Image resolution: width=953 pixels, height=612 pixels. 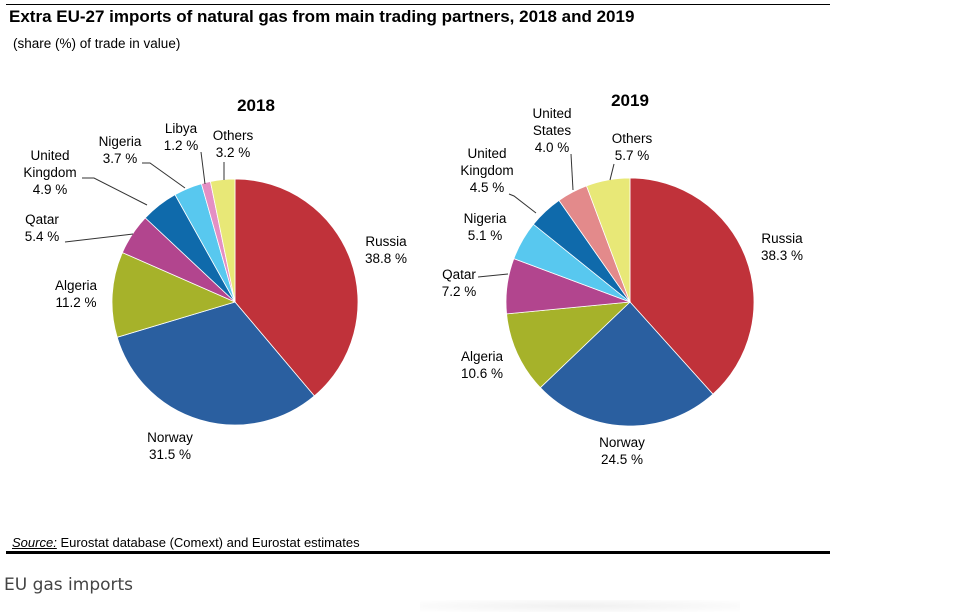 What do you see at coordinates (170, 446) in the screenshot?
I see `slice-label-norway-2018: Norway 31.5 %` at bounding box center [170, 446].